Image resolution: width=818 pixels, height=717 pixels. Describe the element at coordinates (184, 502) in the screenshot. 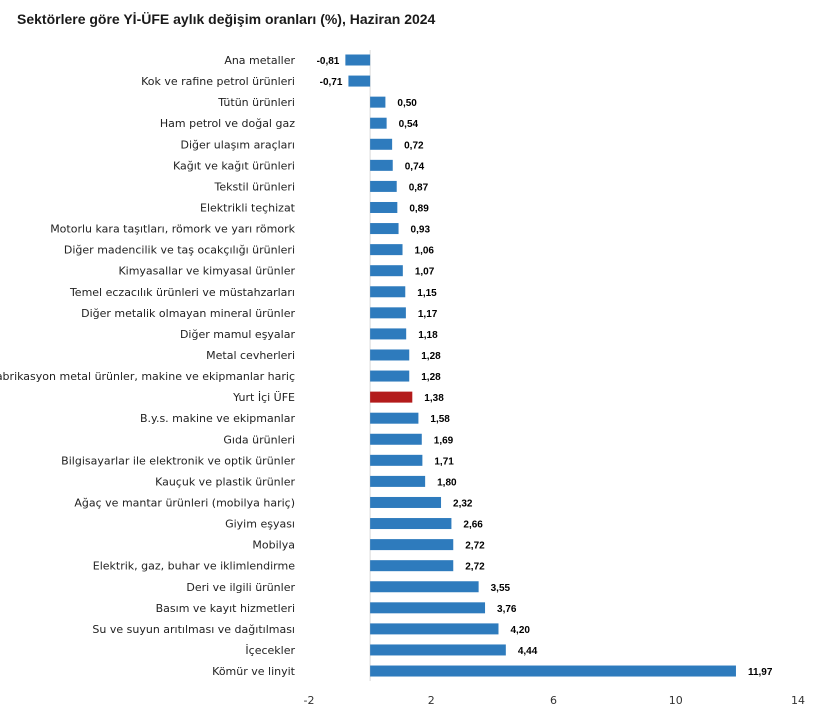

I see `category-label: Ağaç ve mantar ürünleri (mobilya hariç)` at that location.